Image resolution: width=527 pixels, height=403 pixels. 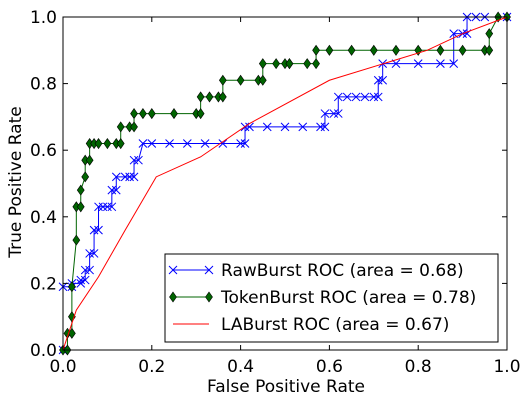 What do you see at coordinates (240, 367) in the screenshot?
I see `x-tick-label: 0.4` at bounding box center [240, 367].